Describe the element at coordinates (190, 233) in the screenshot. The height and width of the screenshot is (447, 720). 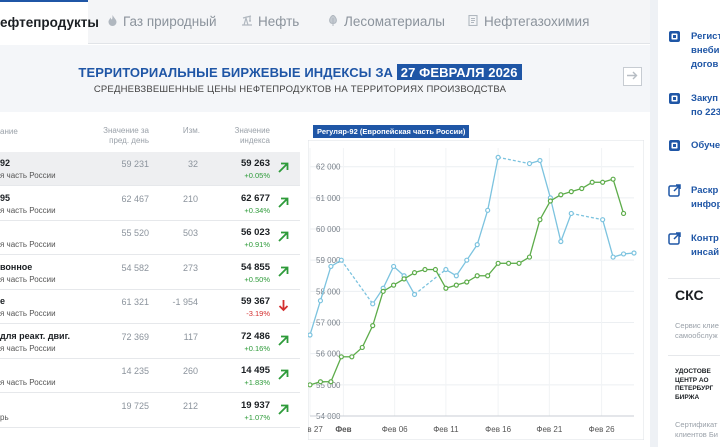
I see `change-value: 503` at that location.